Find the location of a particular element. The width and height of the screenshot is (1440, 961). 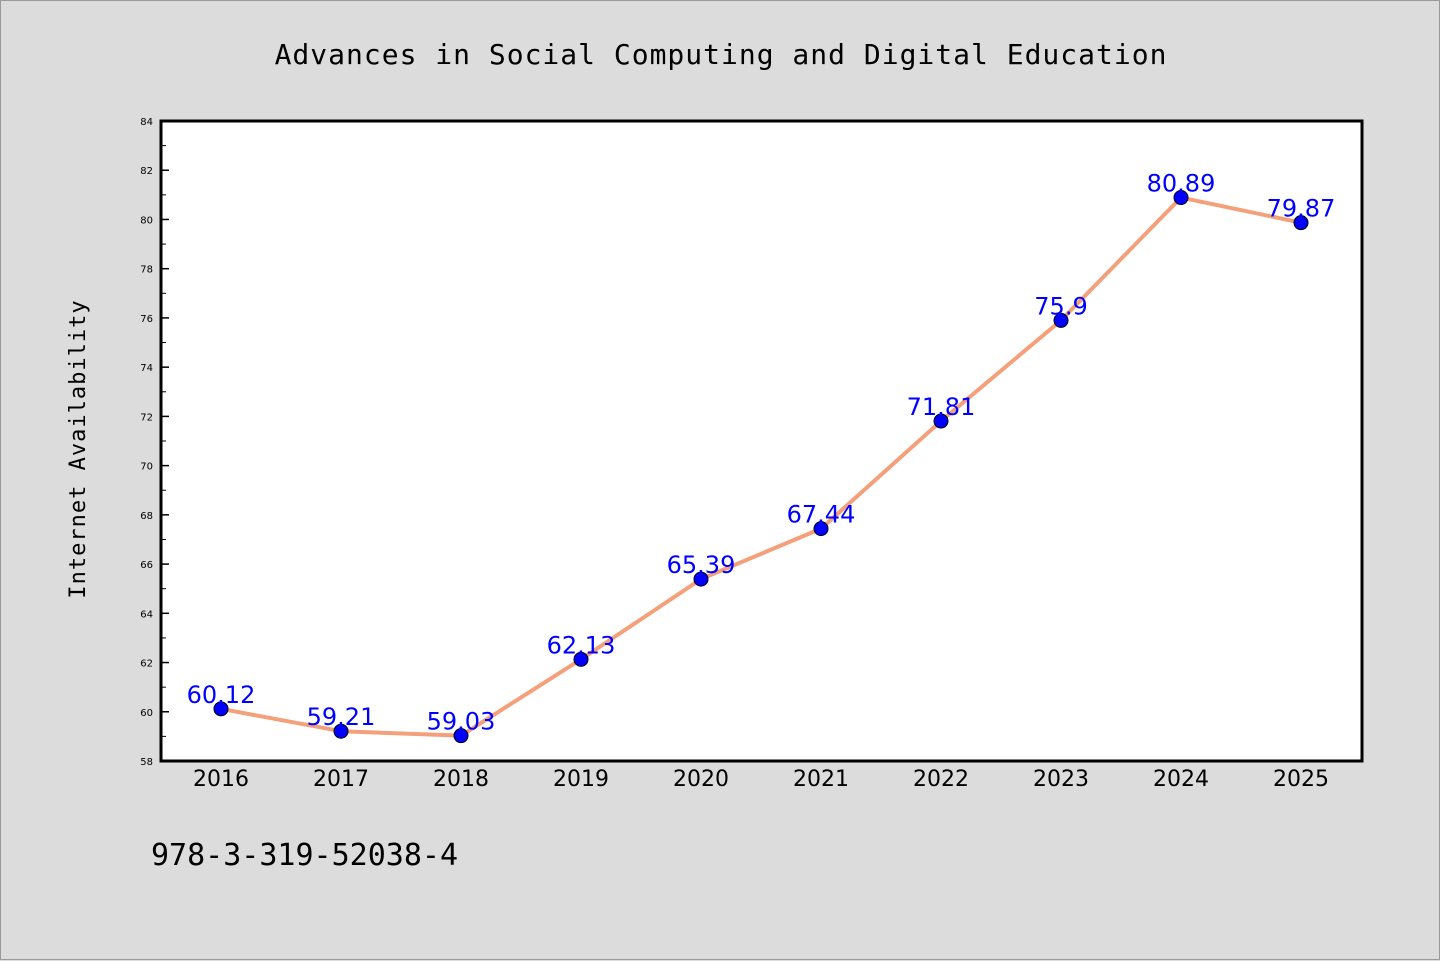

y-tick-label: 78 is located at coordinates (146, 270).